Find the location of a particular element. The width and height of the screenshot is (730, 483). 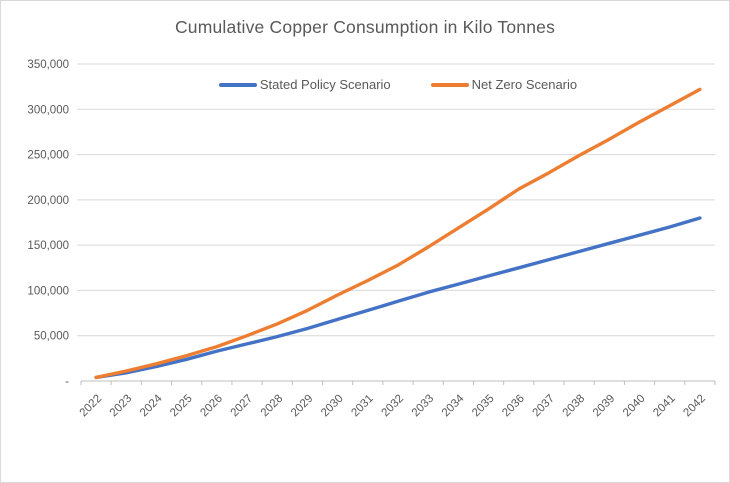

x-axis-tick-label: 2042 is located at coordinates (694, 406).